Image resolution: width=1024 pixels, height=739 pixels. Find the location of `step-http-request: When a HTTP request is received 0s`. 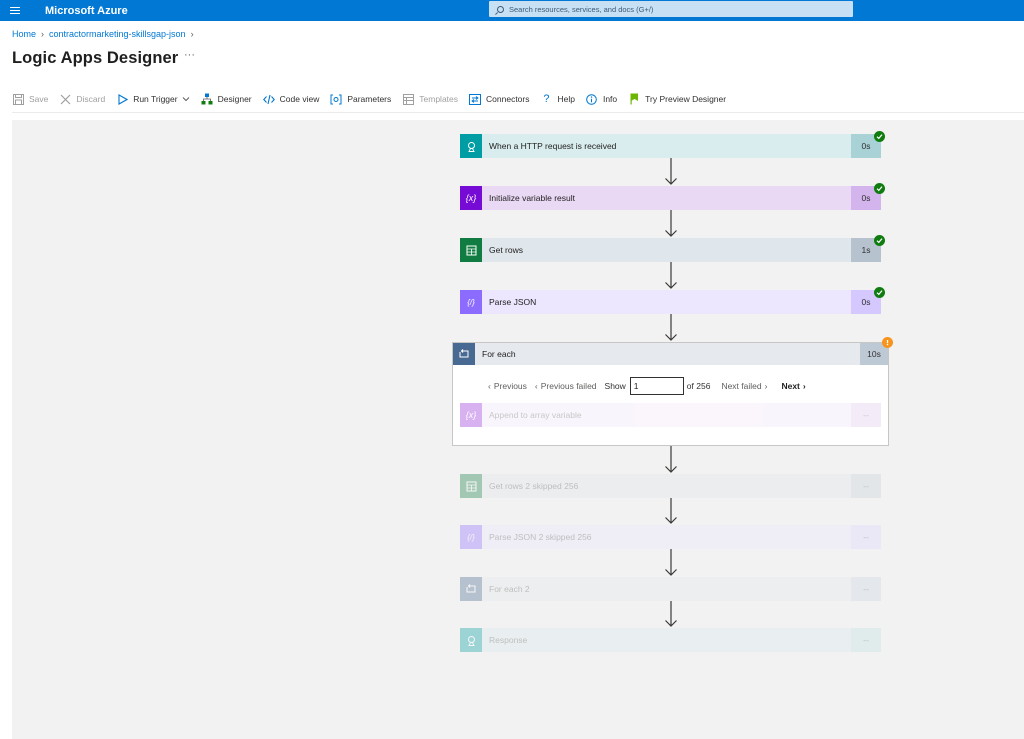

step-http-request: When a HTTP request is received 0s is located at coordinates (670, 146).